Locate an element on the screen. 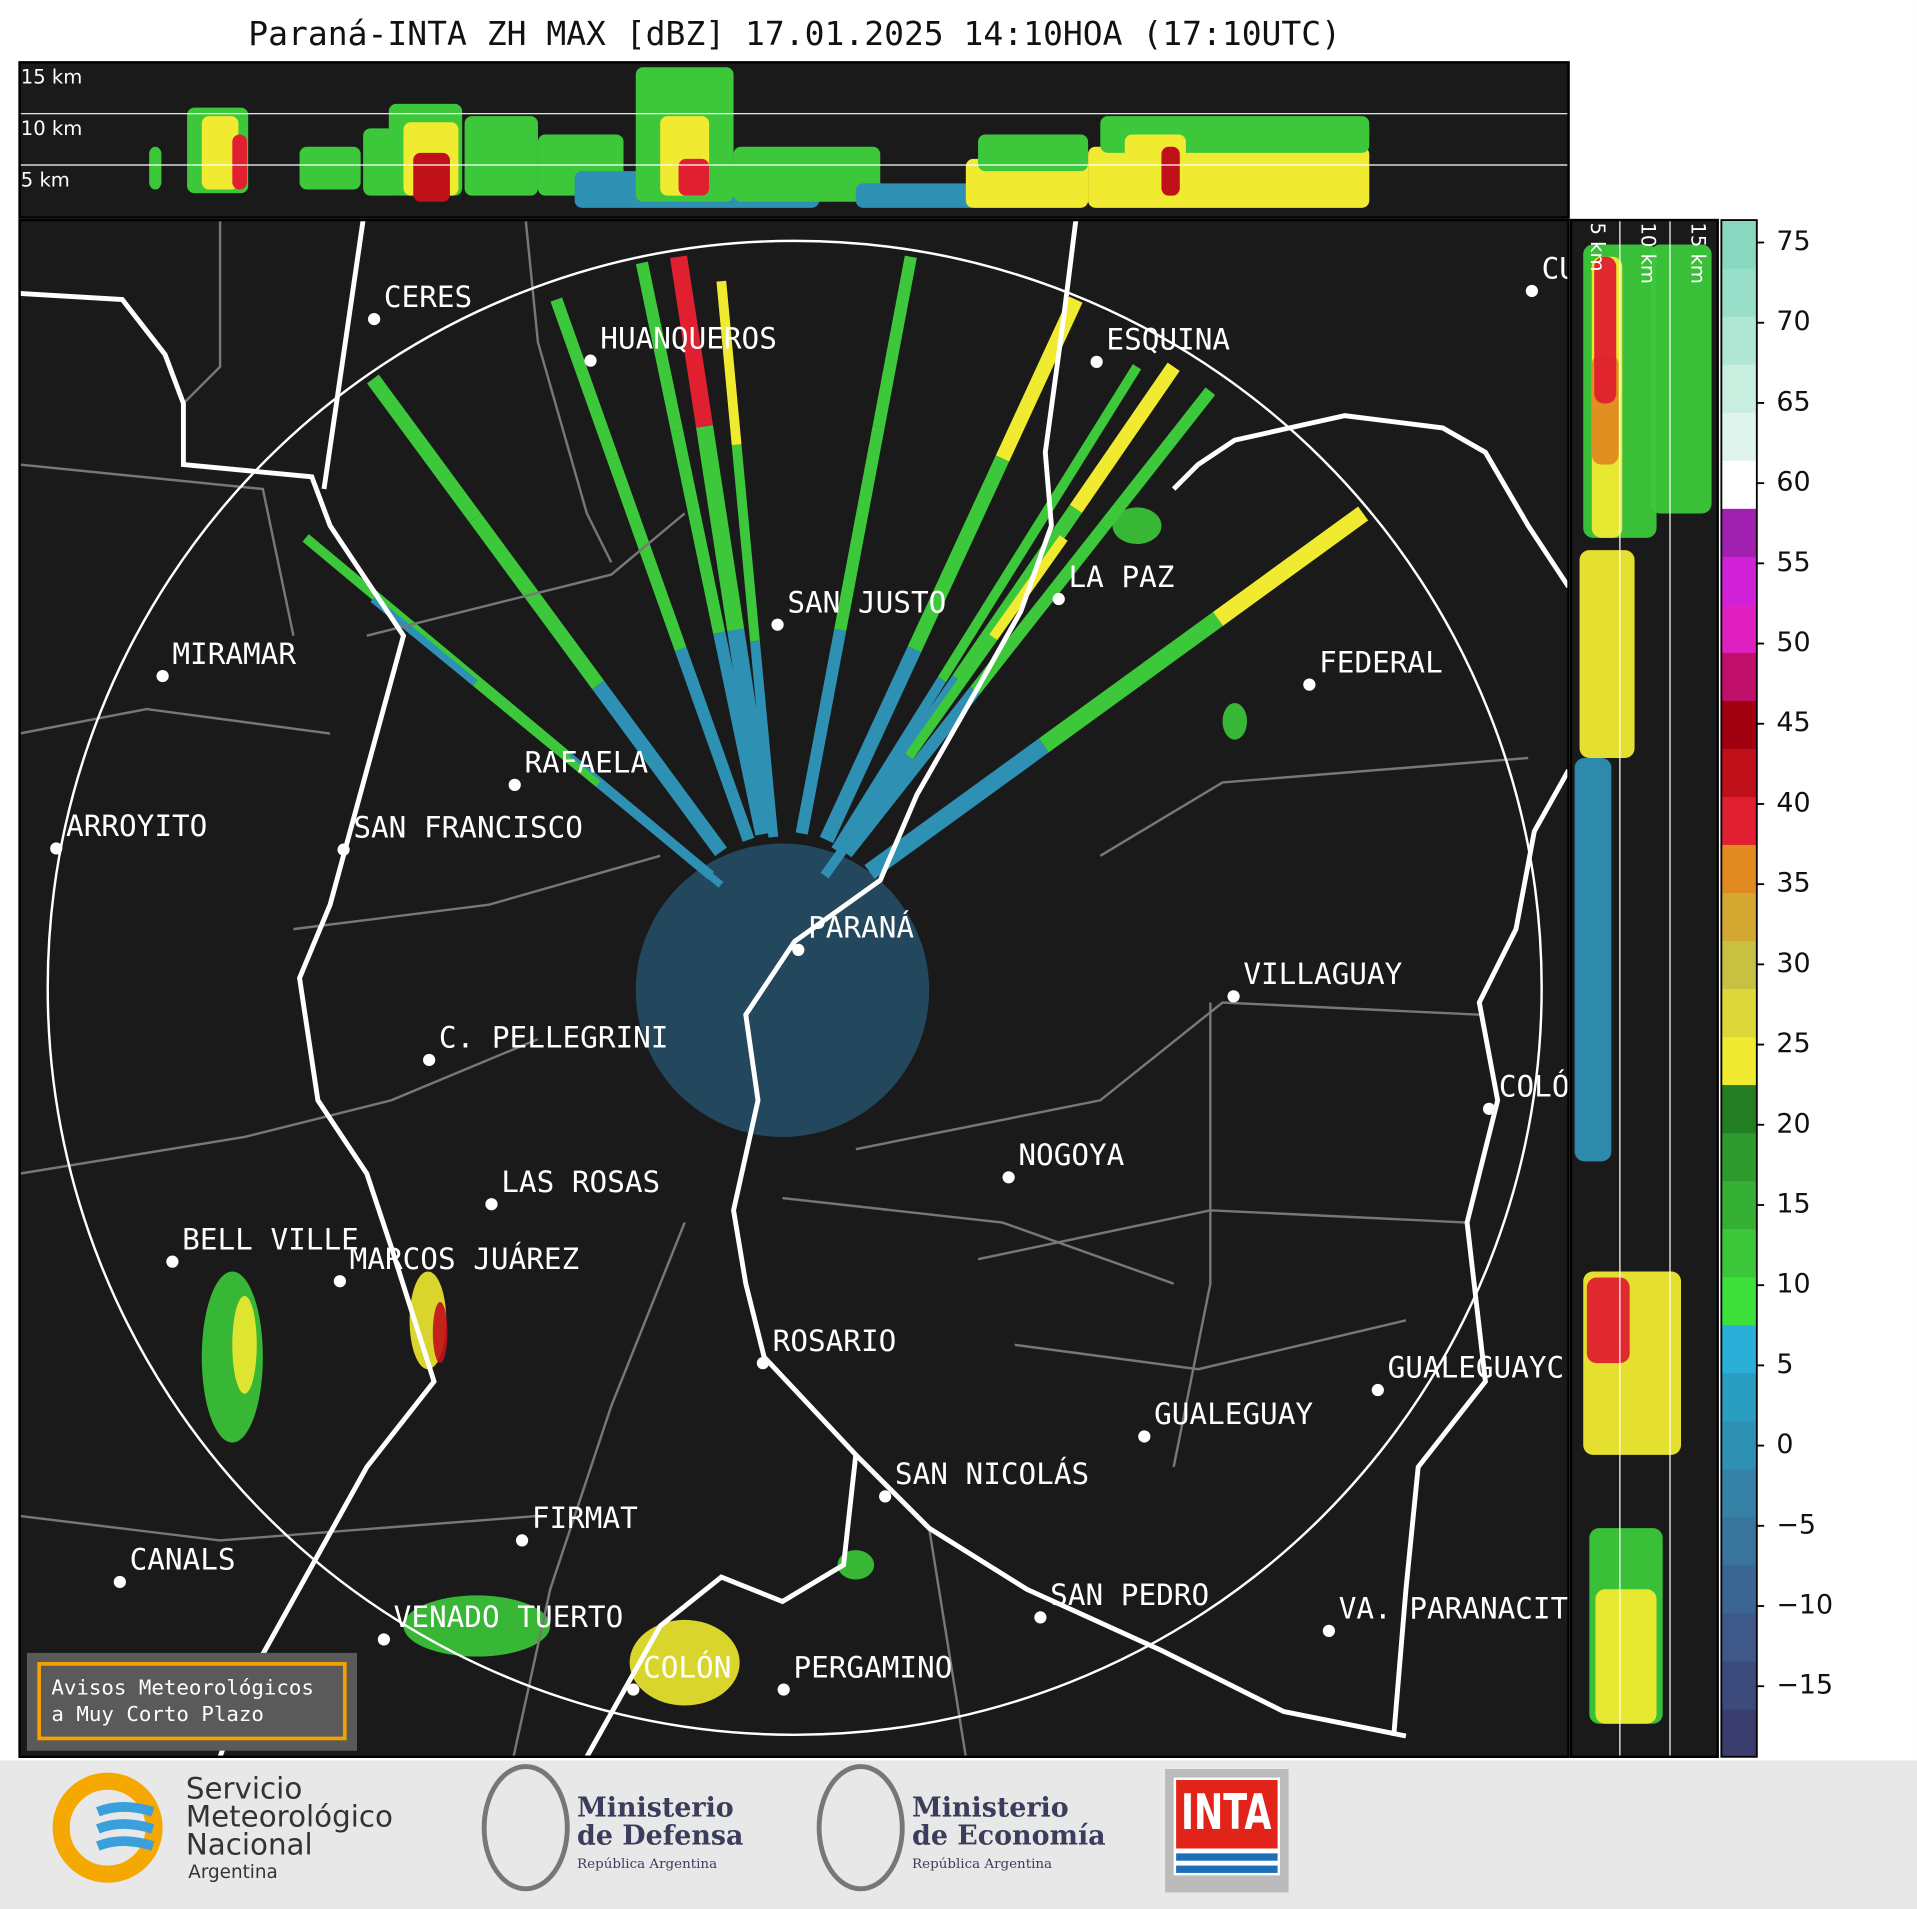 The height and width of the screenshot is (1909, 1917). speckle is located at coordinates (782, 990).